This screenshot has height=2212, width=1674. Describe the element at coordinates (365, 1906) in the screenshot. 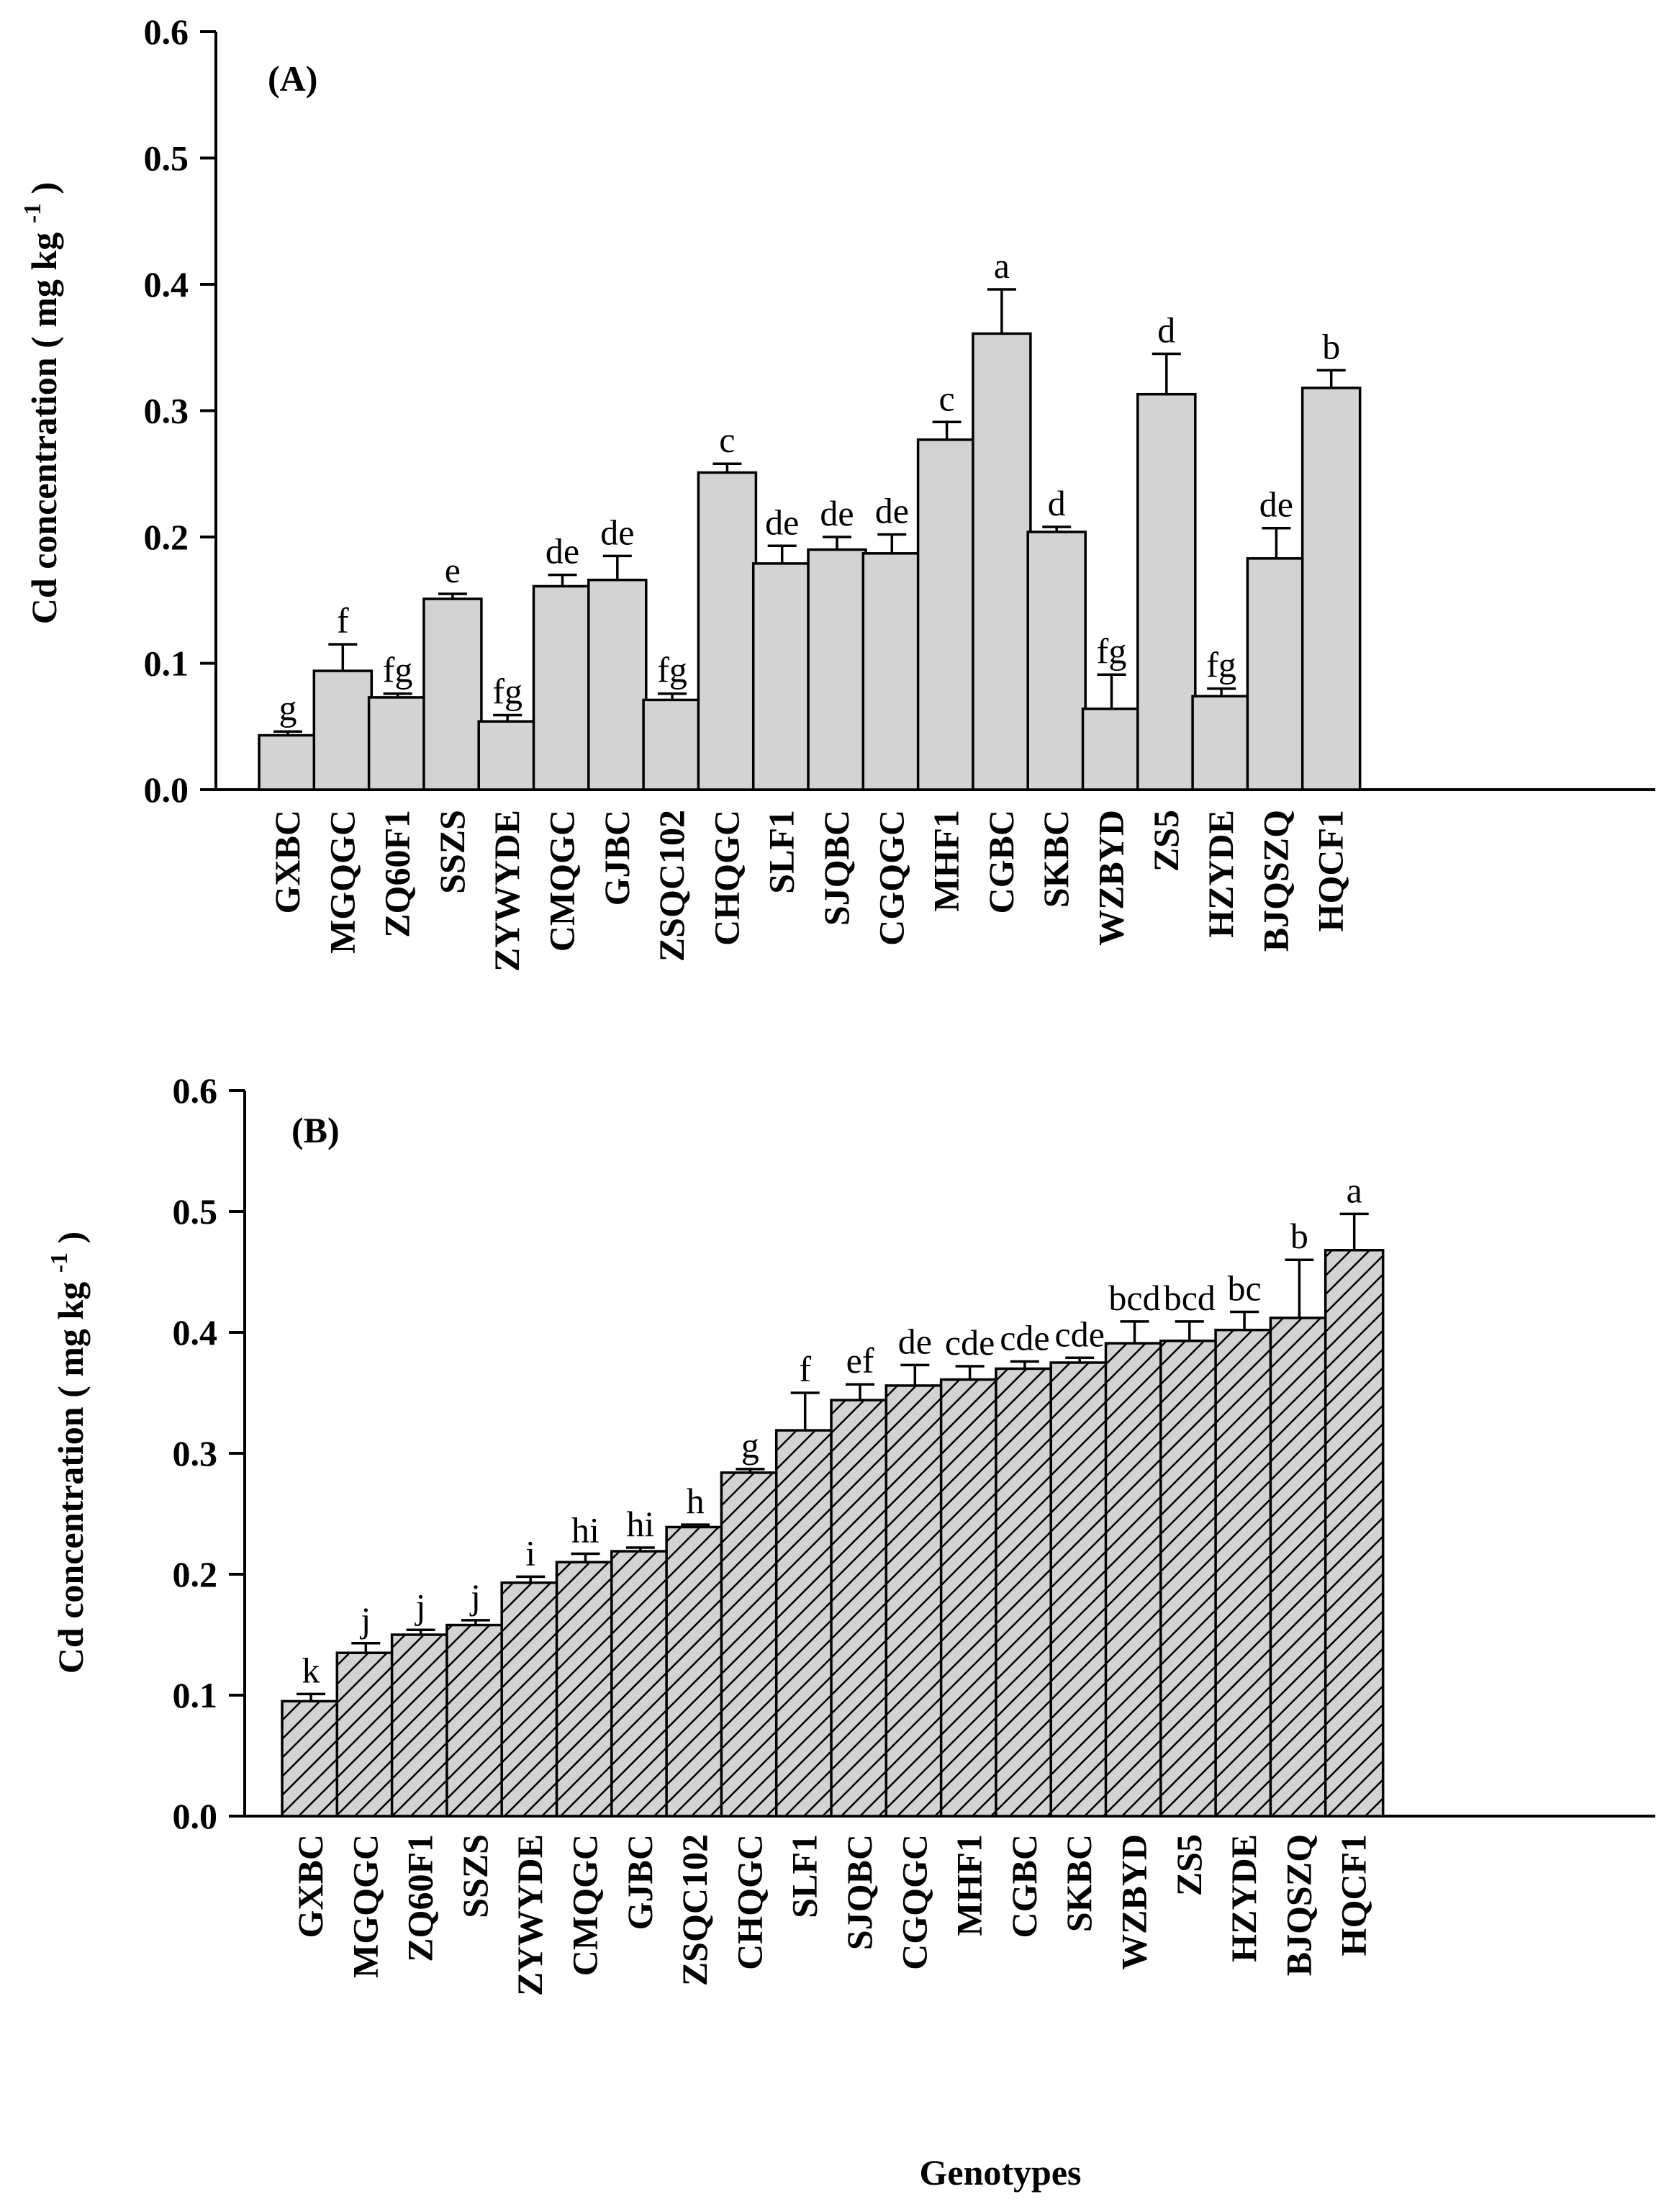

I see `x-tick-label: MGQGC` at that location.